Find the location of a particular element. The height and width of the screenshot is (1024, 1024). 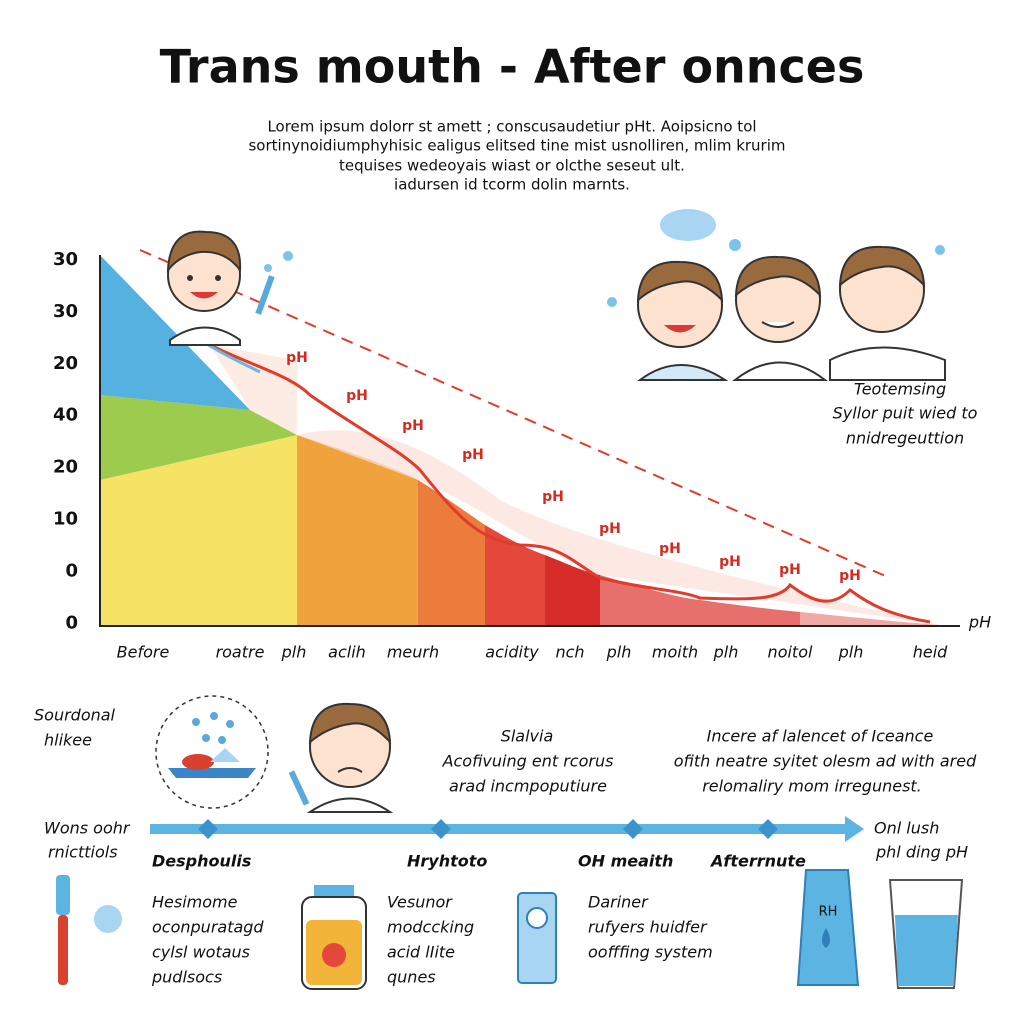

middle-text: Acofivuing ent rcorus is located at coordinates (528, 761).